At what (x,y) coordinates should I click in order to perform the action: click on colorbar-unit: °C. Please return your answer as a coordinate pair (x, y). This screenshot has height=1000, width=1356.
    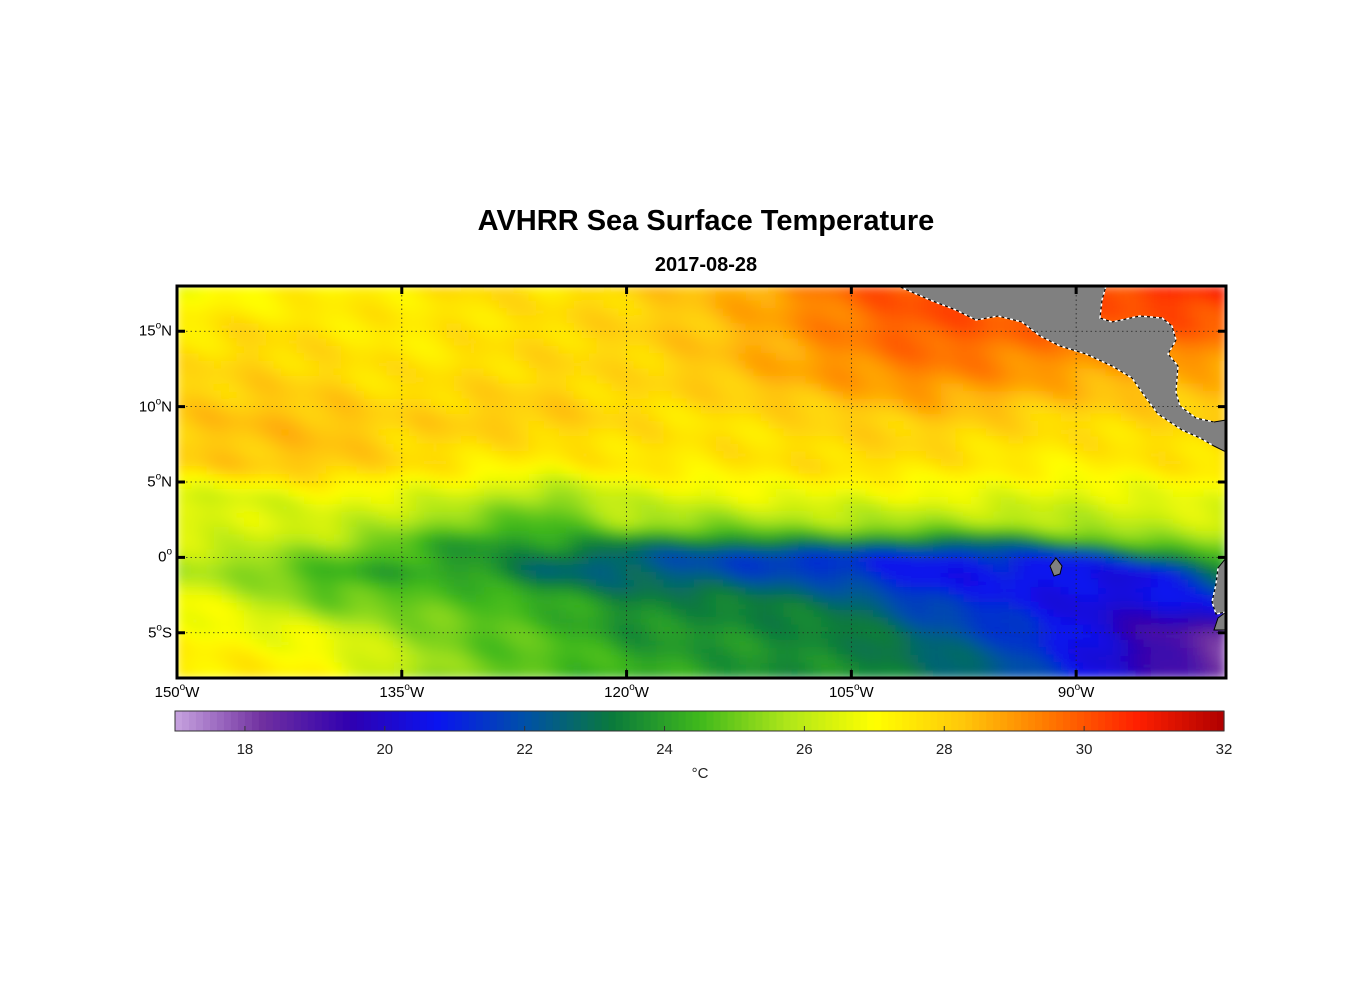
    Looking at the image, I should click on (700, 773).